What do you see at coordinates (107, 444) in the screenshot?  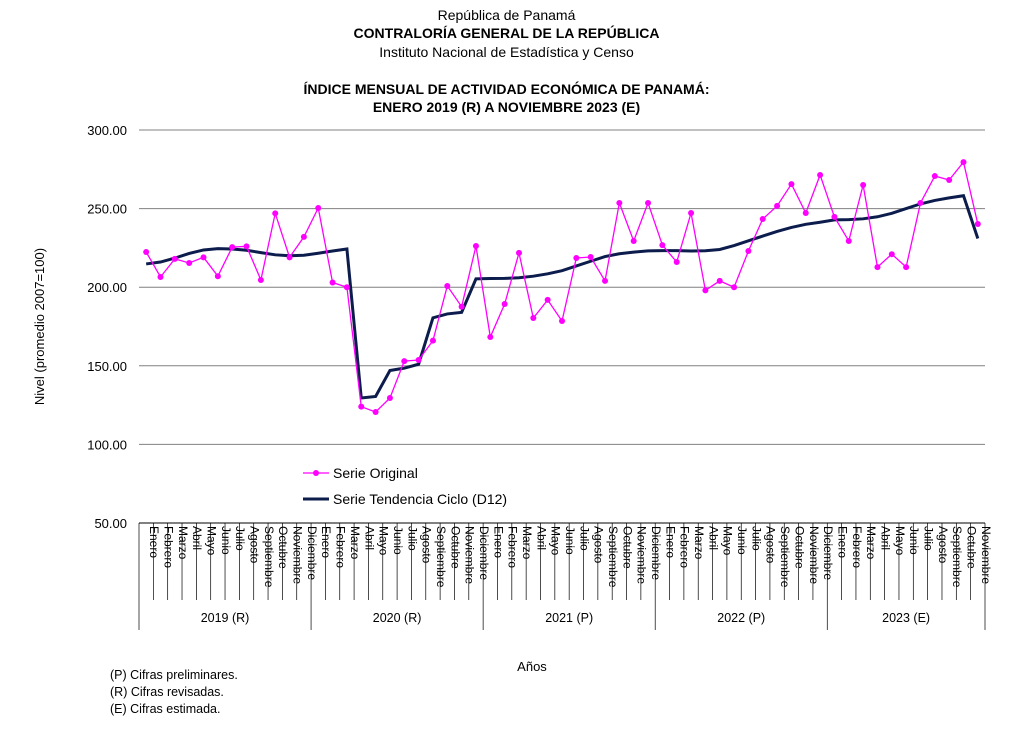 I see `y-tick-label: 100.00` at bounding box center [107, 444].